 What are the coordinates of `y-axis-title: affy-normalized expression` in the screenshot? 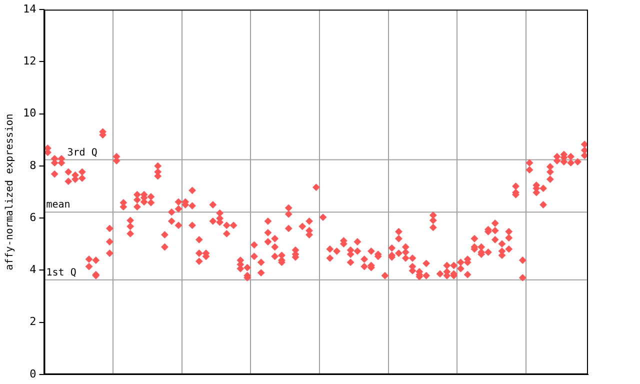 It's located at (10, 192).